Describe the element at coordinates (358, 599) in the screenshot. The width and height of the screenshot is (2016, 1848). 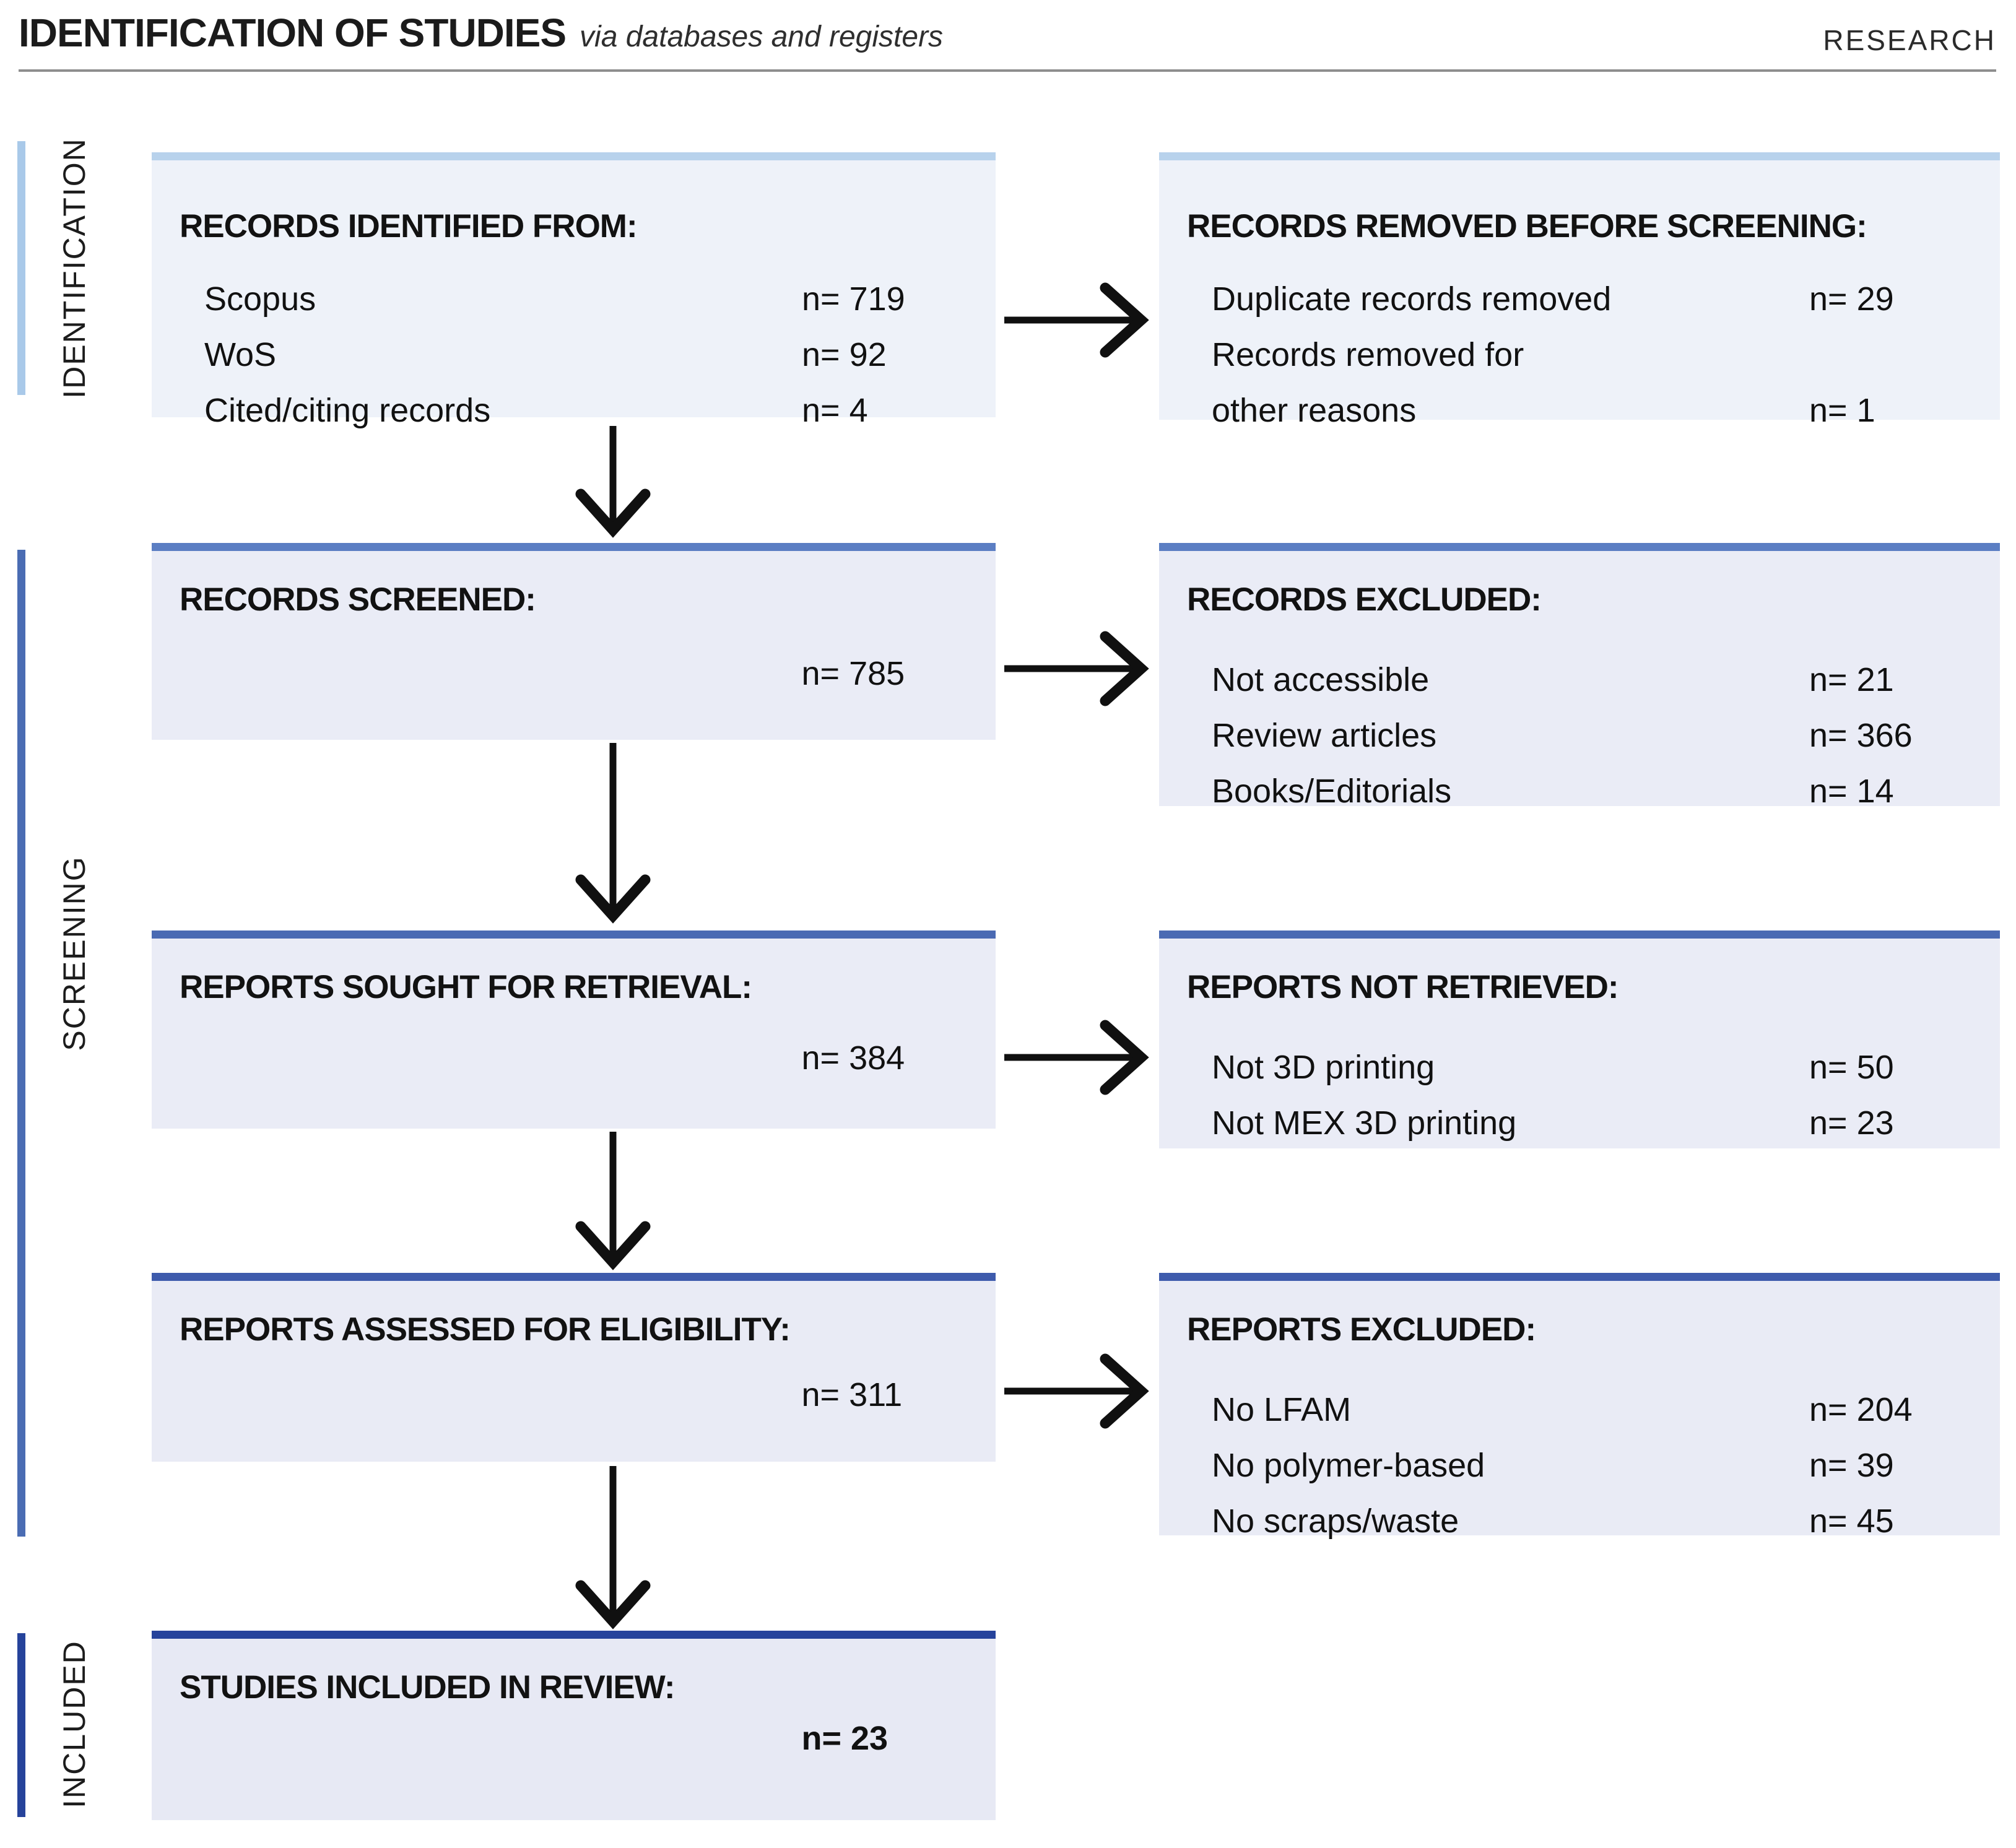
I see `box-title: RECORDS SCREENED:` at that location.